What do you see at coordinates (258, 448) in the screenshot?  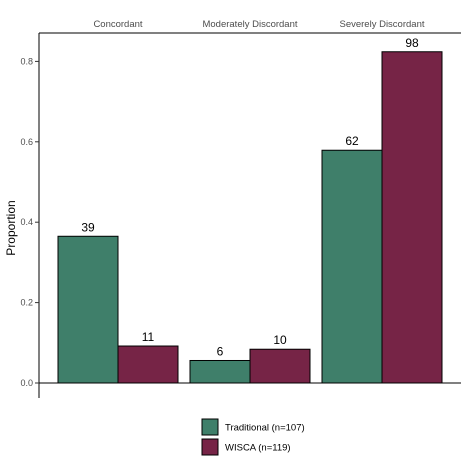 I see `legend-label: WISCA (n=119)` at bounding box center [258, 448].